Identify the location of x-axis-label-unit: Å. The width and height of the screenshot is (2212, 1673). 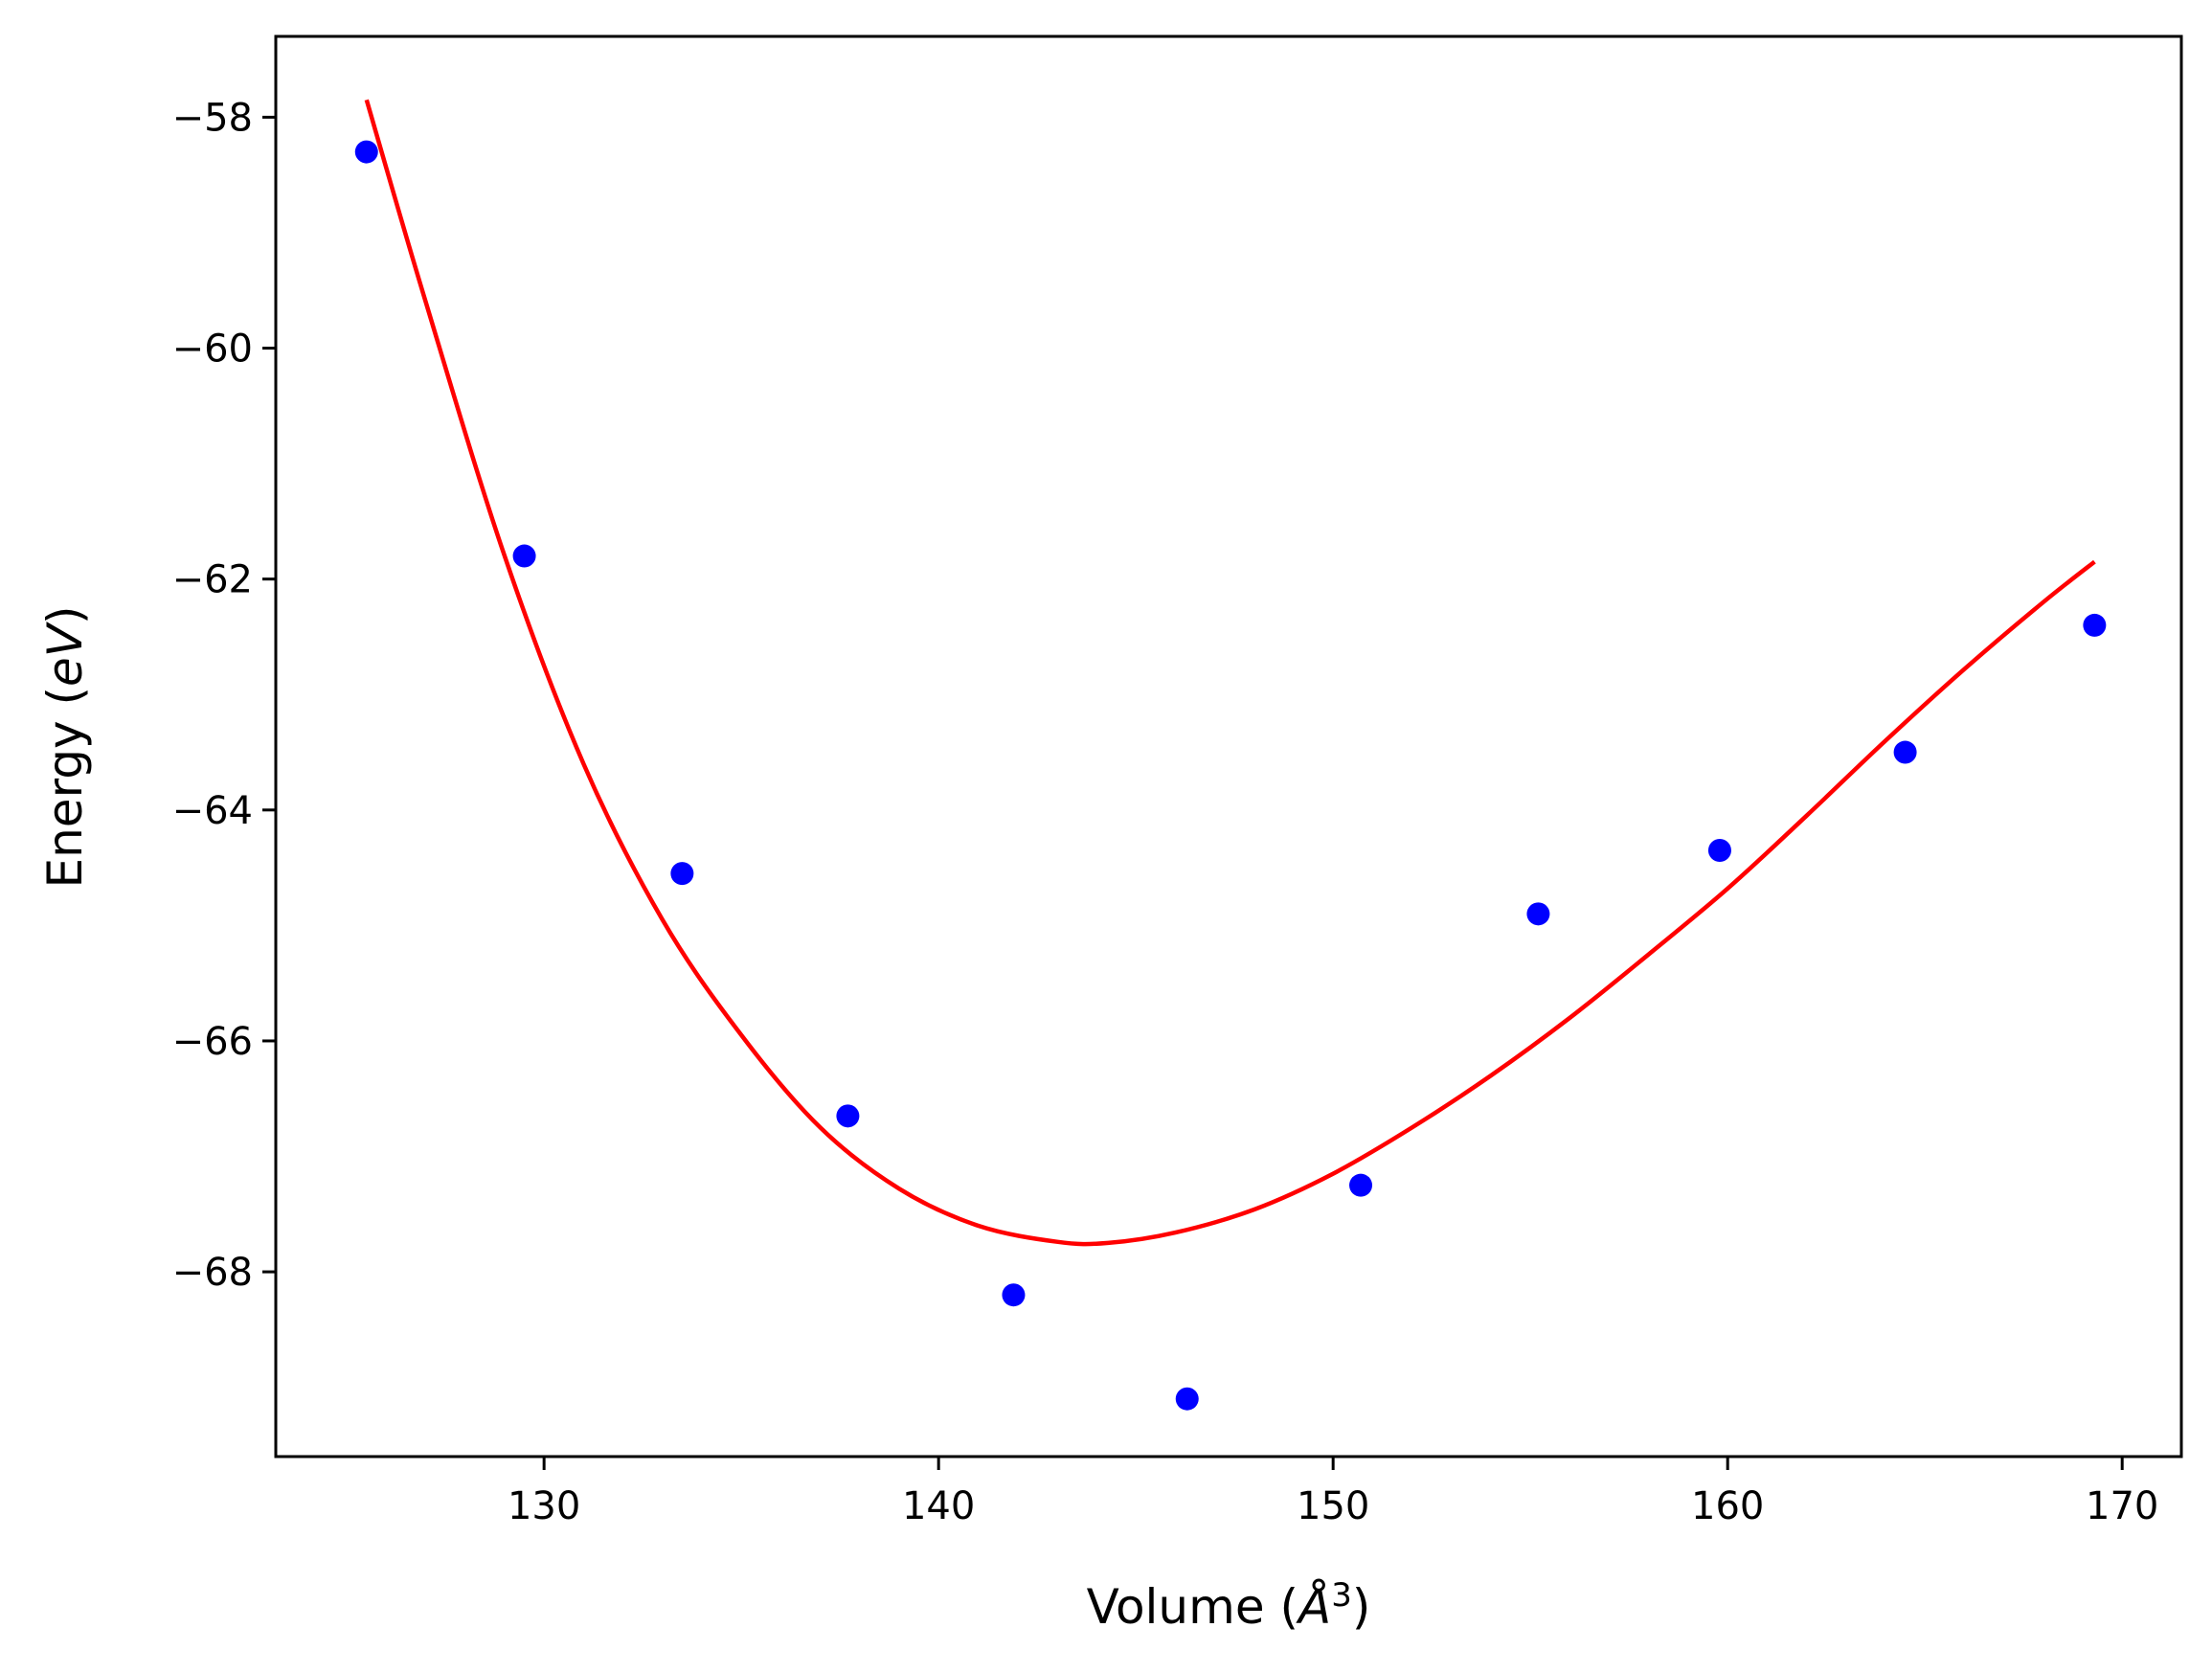
(1313, 1607).